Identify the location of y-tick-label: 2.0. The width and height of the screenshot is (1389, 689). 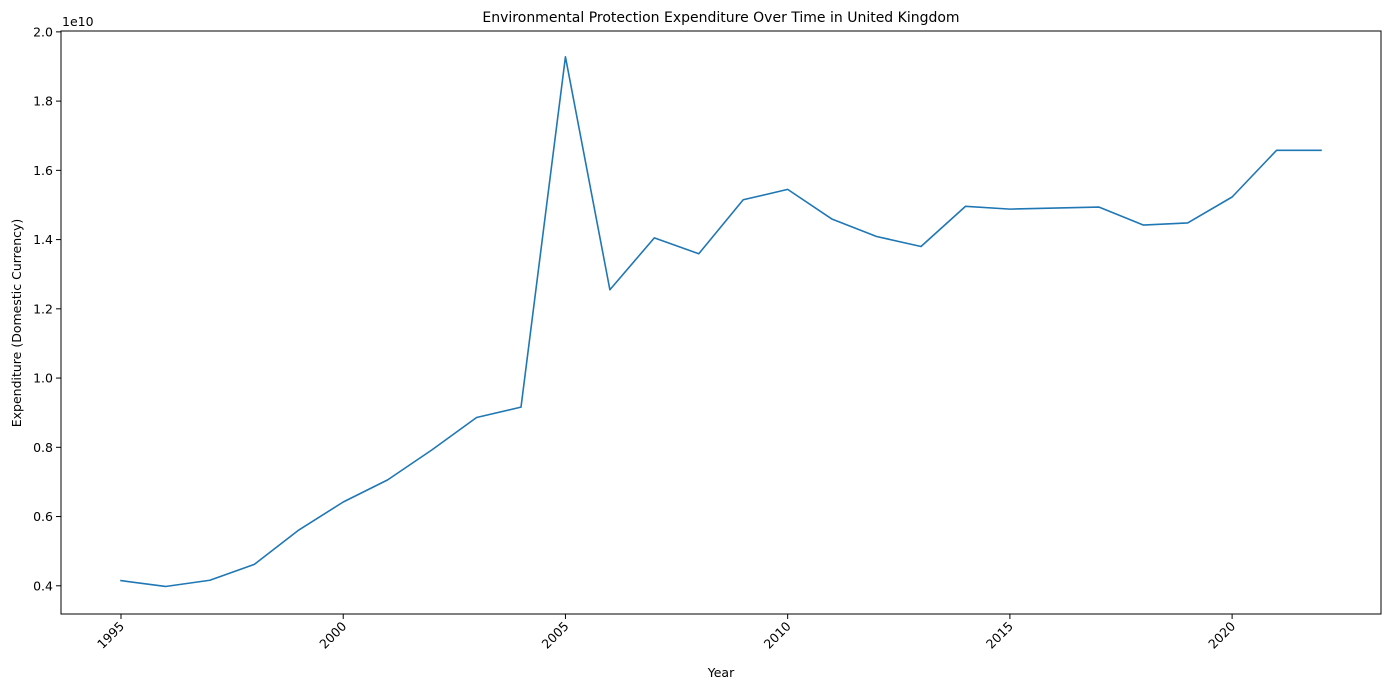
(43, 31).